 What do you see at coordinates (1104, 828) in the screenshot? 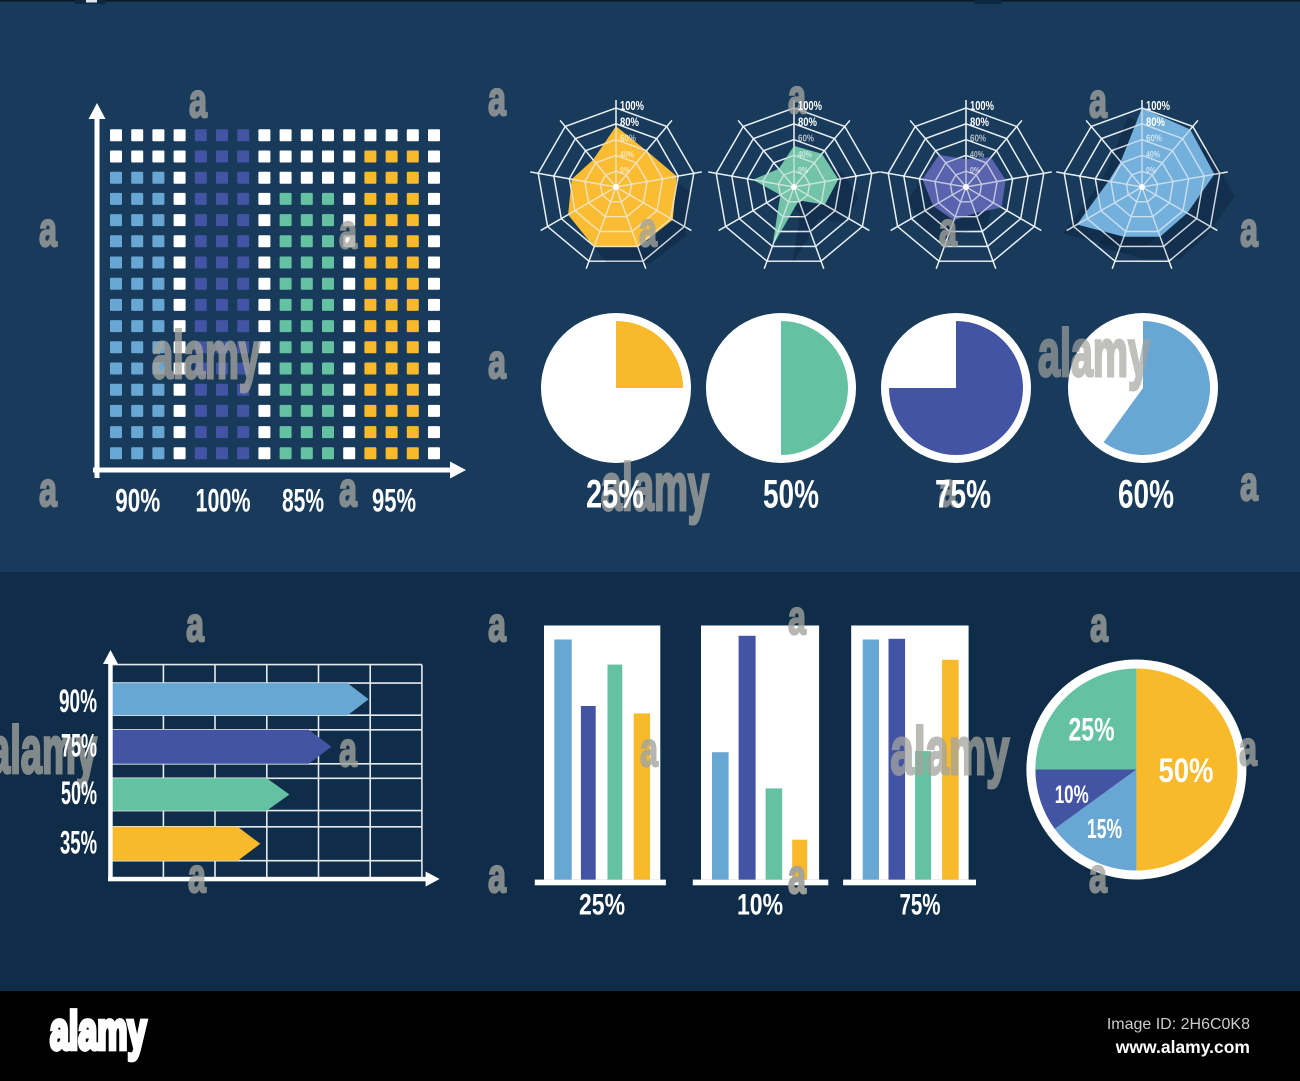
I see `svg-text: 15%` at bounding box center [1104, 828].